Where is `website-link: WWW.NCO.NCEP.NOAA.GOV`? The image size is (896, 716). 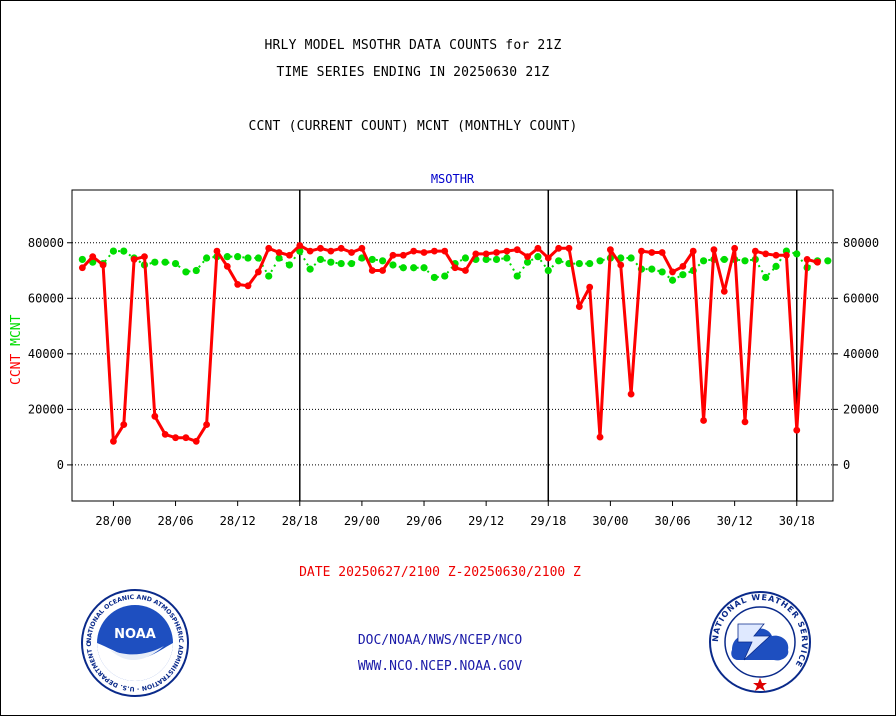 website-link: WWW.NCO.NCEP.NOAA.GOV is located at coordinates (440, 666).